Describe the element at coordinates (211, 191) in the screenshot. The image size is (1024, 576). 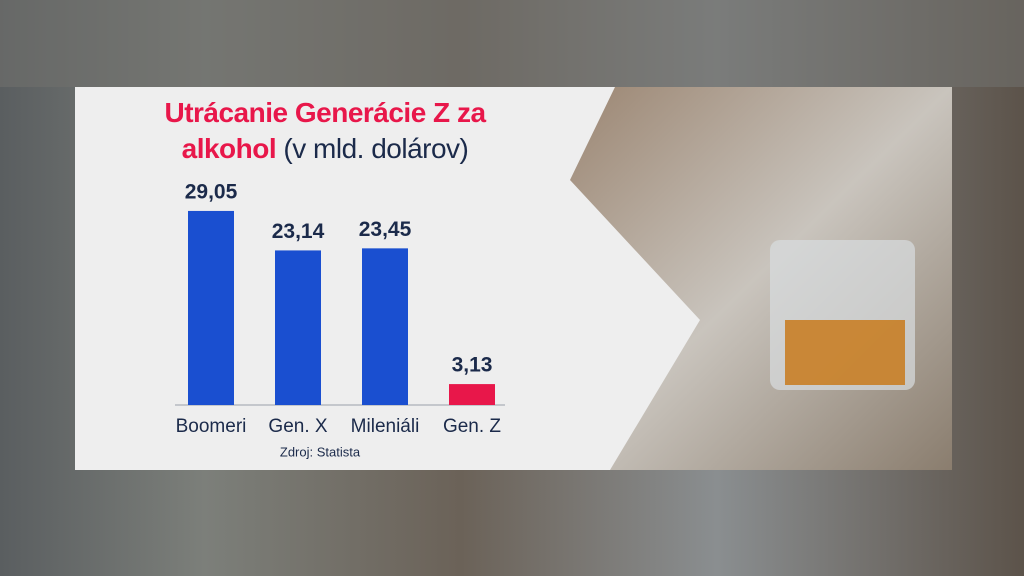
I see `value-label: 29,05` at that location.